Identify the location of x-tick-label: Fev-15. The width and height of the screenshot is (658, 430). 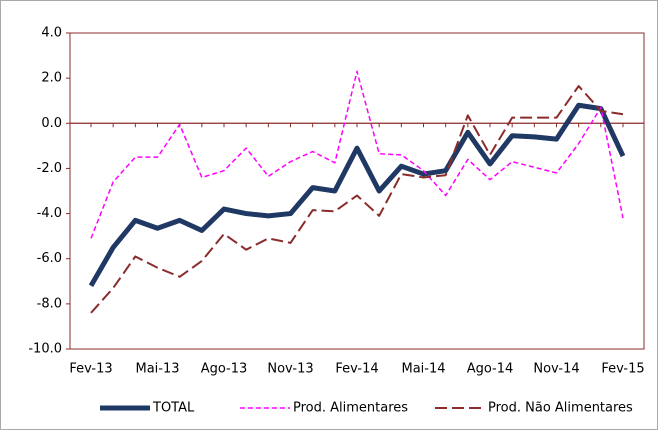
(622, 369).